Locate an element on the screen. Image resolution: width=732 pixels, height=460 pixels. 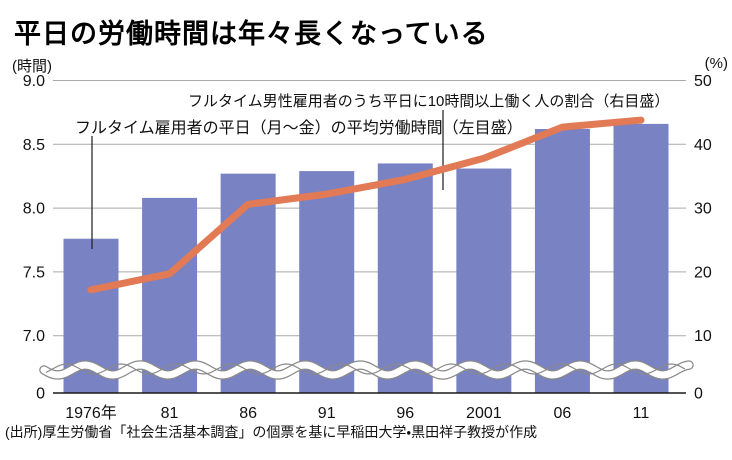
x-axis-tick-label: 96 is located at coordinates (405, 413).